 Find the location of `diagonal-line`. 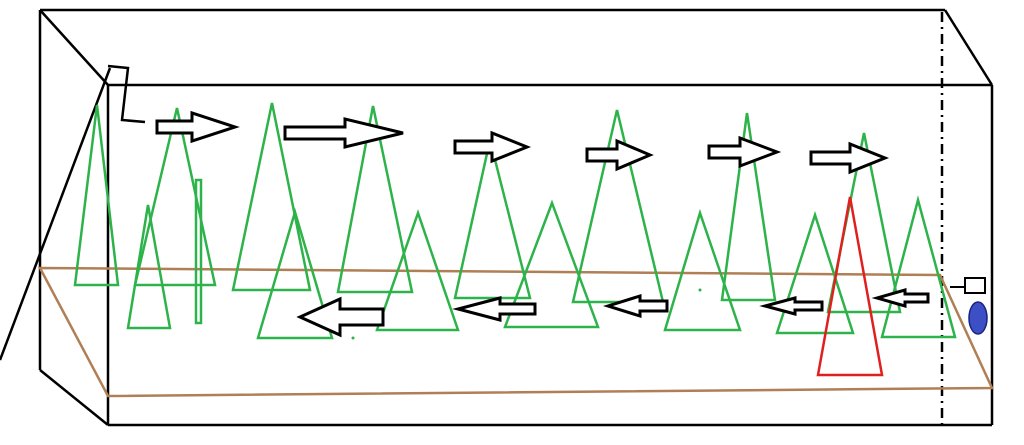

diagonal-line is located at coordinates (56, 214).